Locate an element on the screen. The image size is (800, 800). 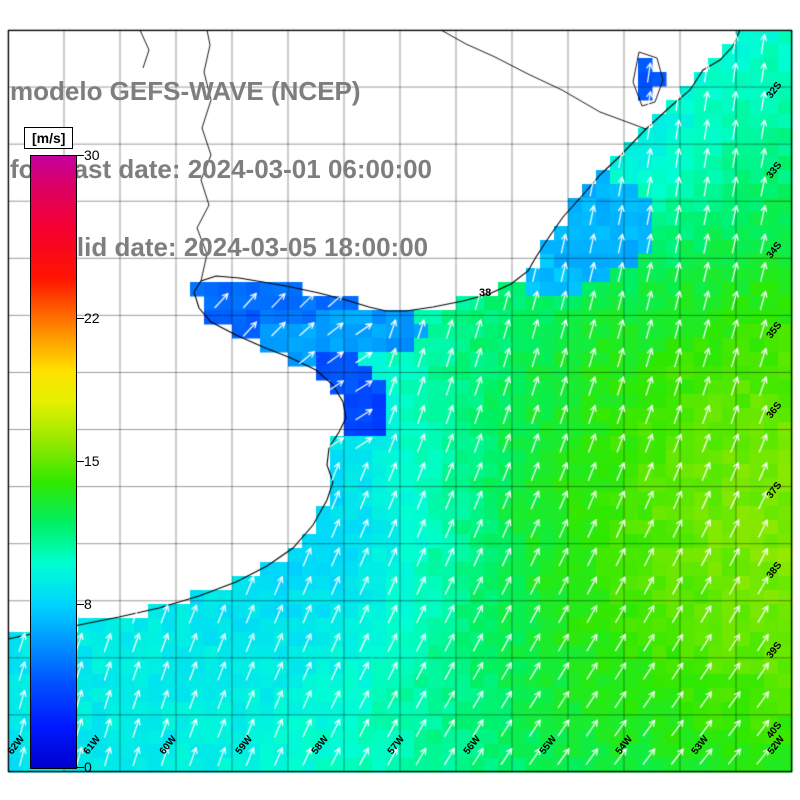
colorbar-tick-label: 8 is located at coordinates (88, 603).